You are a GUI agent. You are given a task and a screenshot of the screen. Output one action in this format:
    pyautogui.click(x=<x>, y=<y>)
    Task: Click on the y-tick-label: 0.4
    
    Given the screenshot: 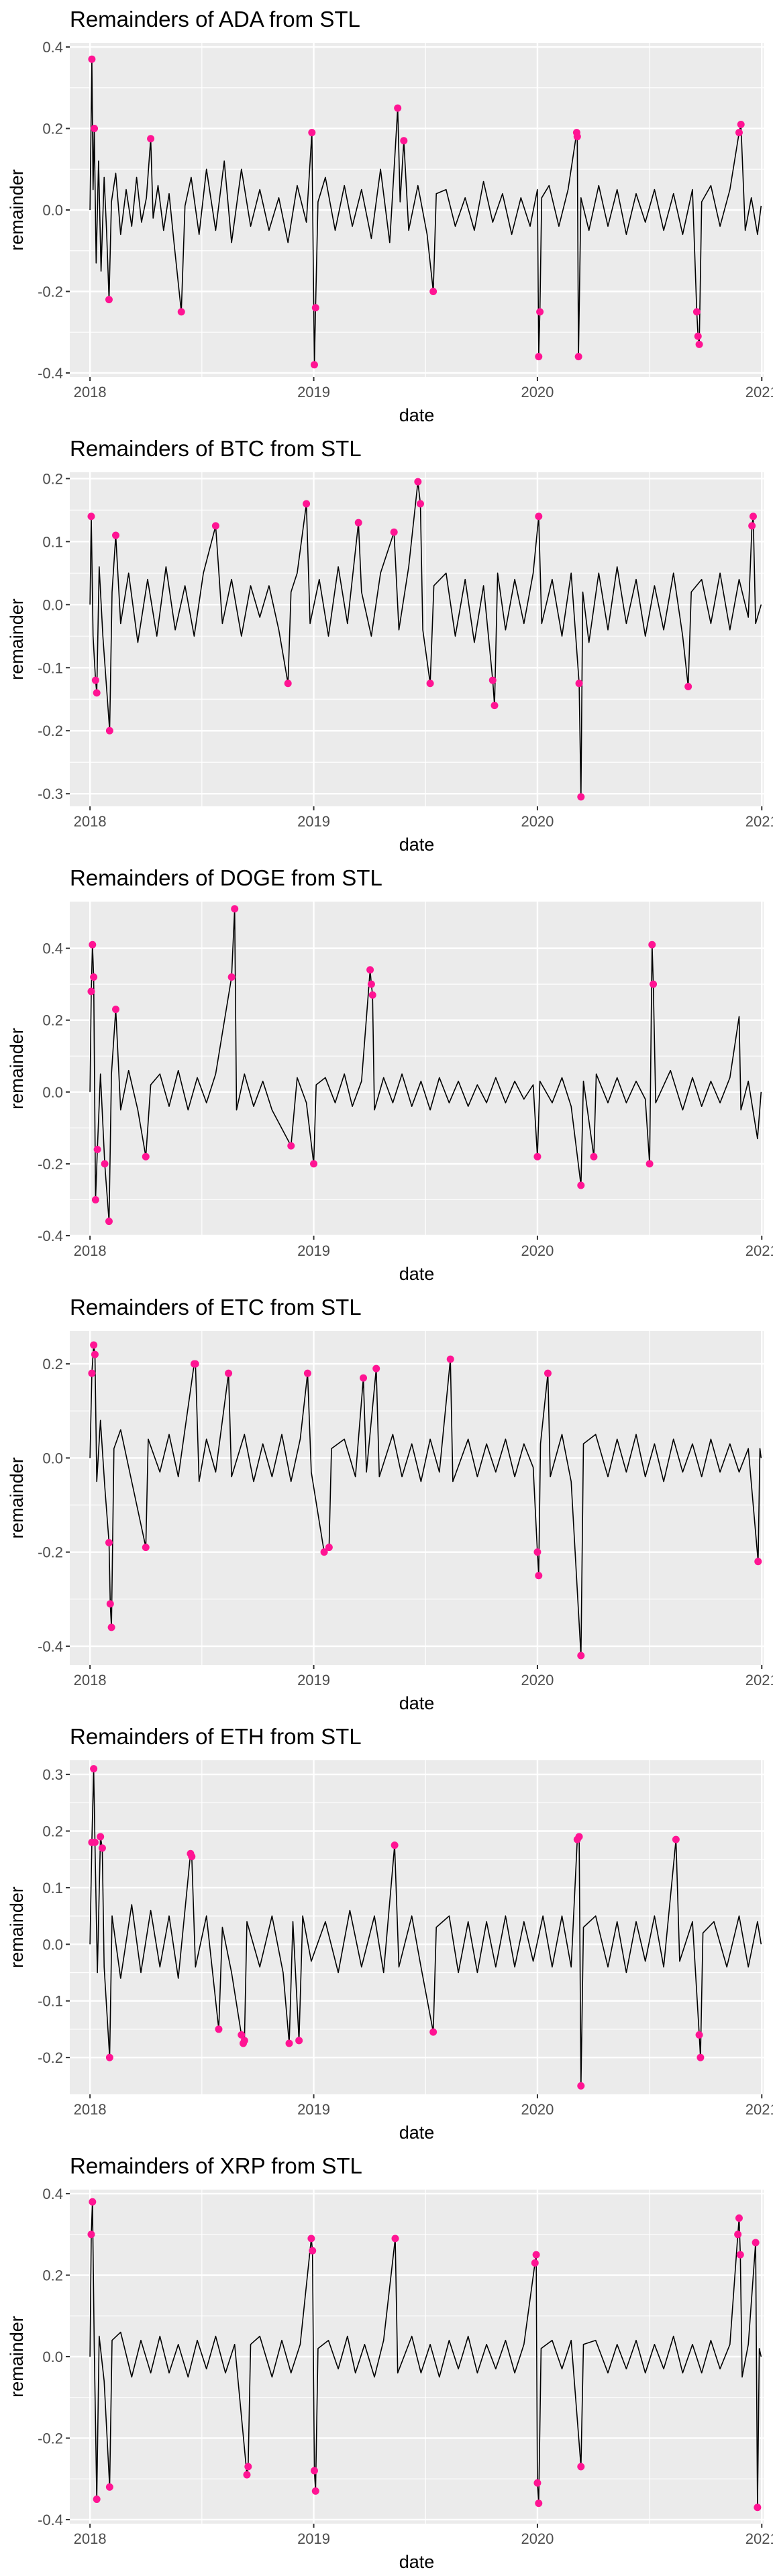 What is the action you would take?
    pyautogui.click(x=52, y=47)
    